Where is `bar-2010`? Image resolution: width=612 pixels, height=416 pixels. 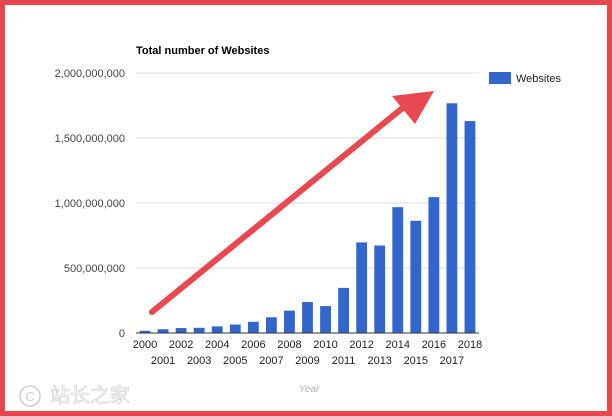 bar-2010 is located at coordinates (325, 319).